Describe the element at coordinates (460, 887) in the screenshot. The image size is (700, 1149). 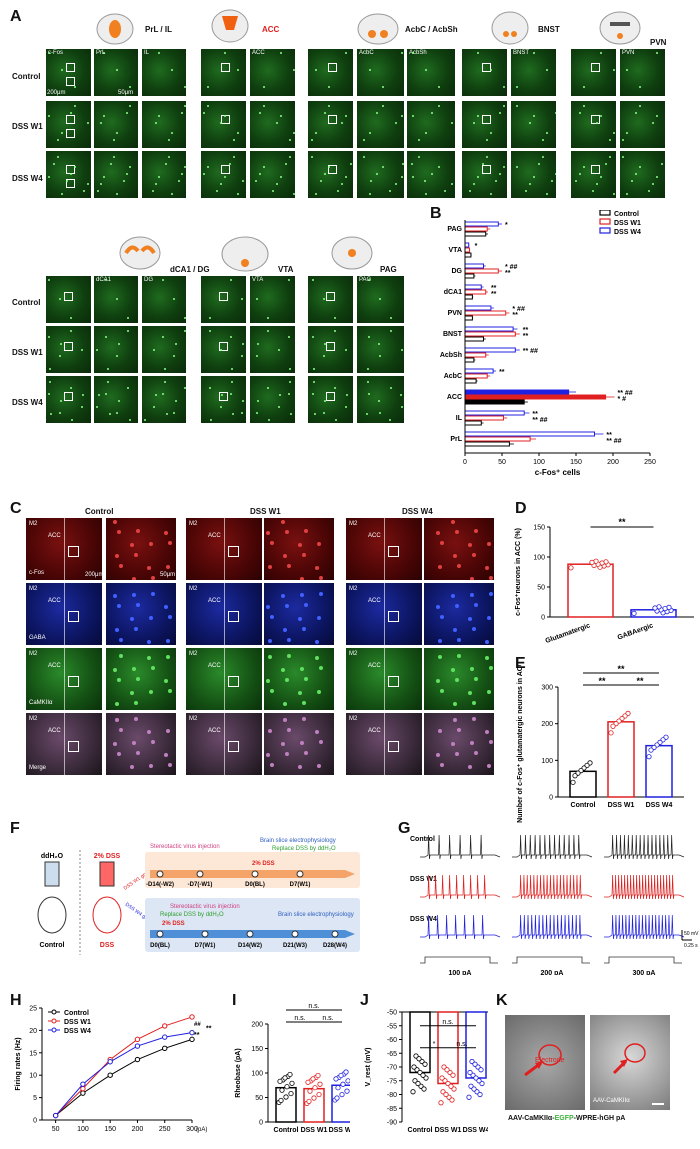
I see `voltage-trace` at that location.